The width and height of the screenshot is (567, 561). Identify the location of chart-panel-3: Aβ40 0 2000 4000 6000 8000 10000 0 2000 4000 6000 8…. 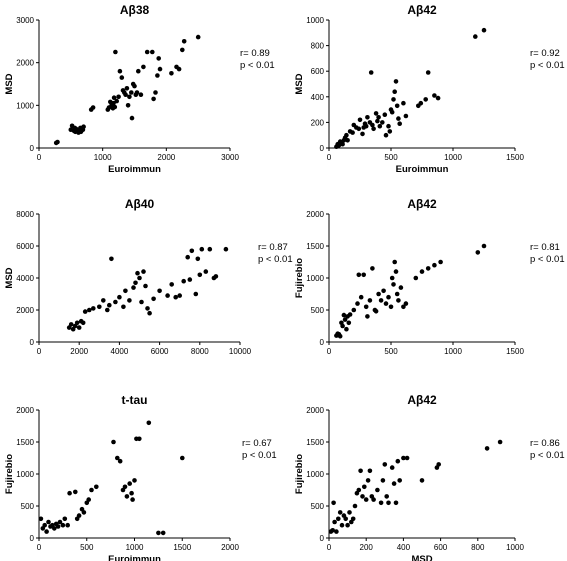
(148, 276).